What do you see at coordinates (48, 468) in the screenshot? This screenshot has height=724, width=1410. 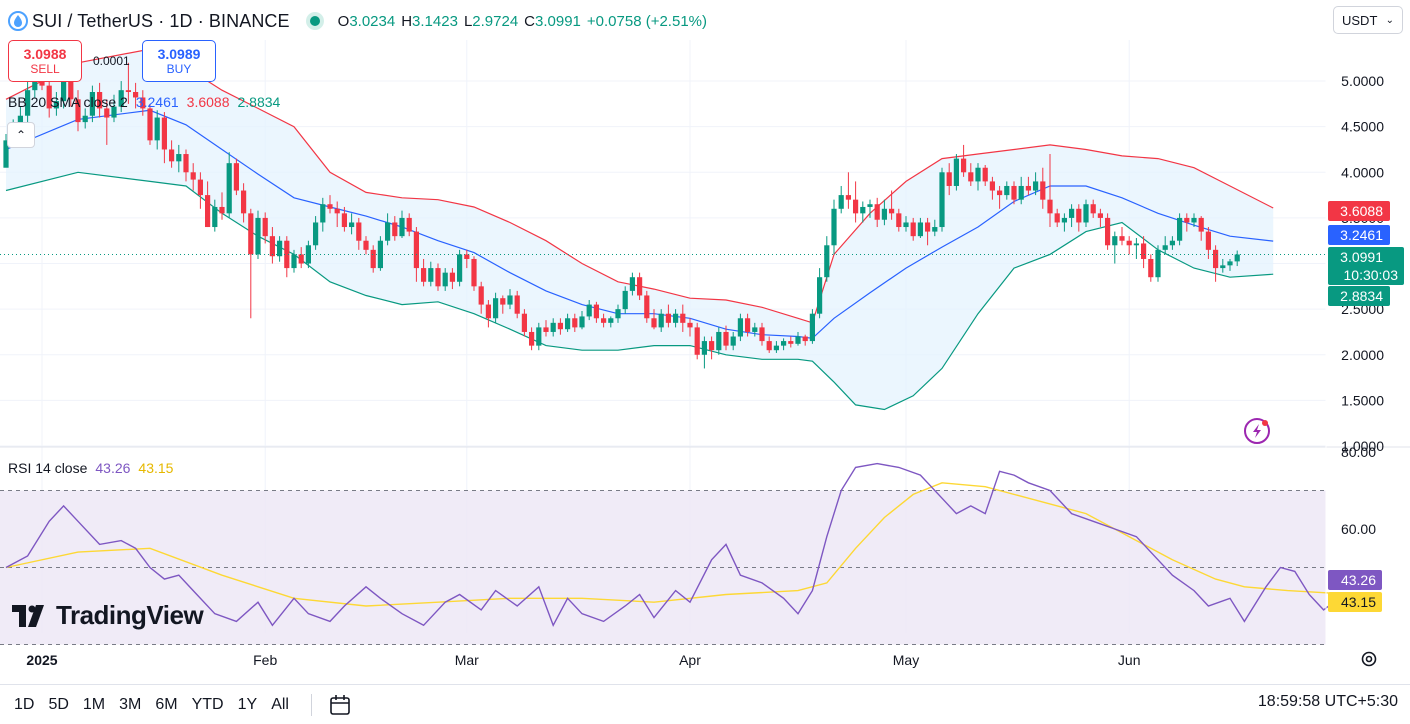 I see `rsi-name: RSI 14 close` at bounding box center [48, 468].